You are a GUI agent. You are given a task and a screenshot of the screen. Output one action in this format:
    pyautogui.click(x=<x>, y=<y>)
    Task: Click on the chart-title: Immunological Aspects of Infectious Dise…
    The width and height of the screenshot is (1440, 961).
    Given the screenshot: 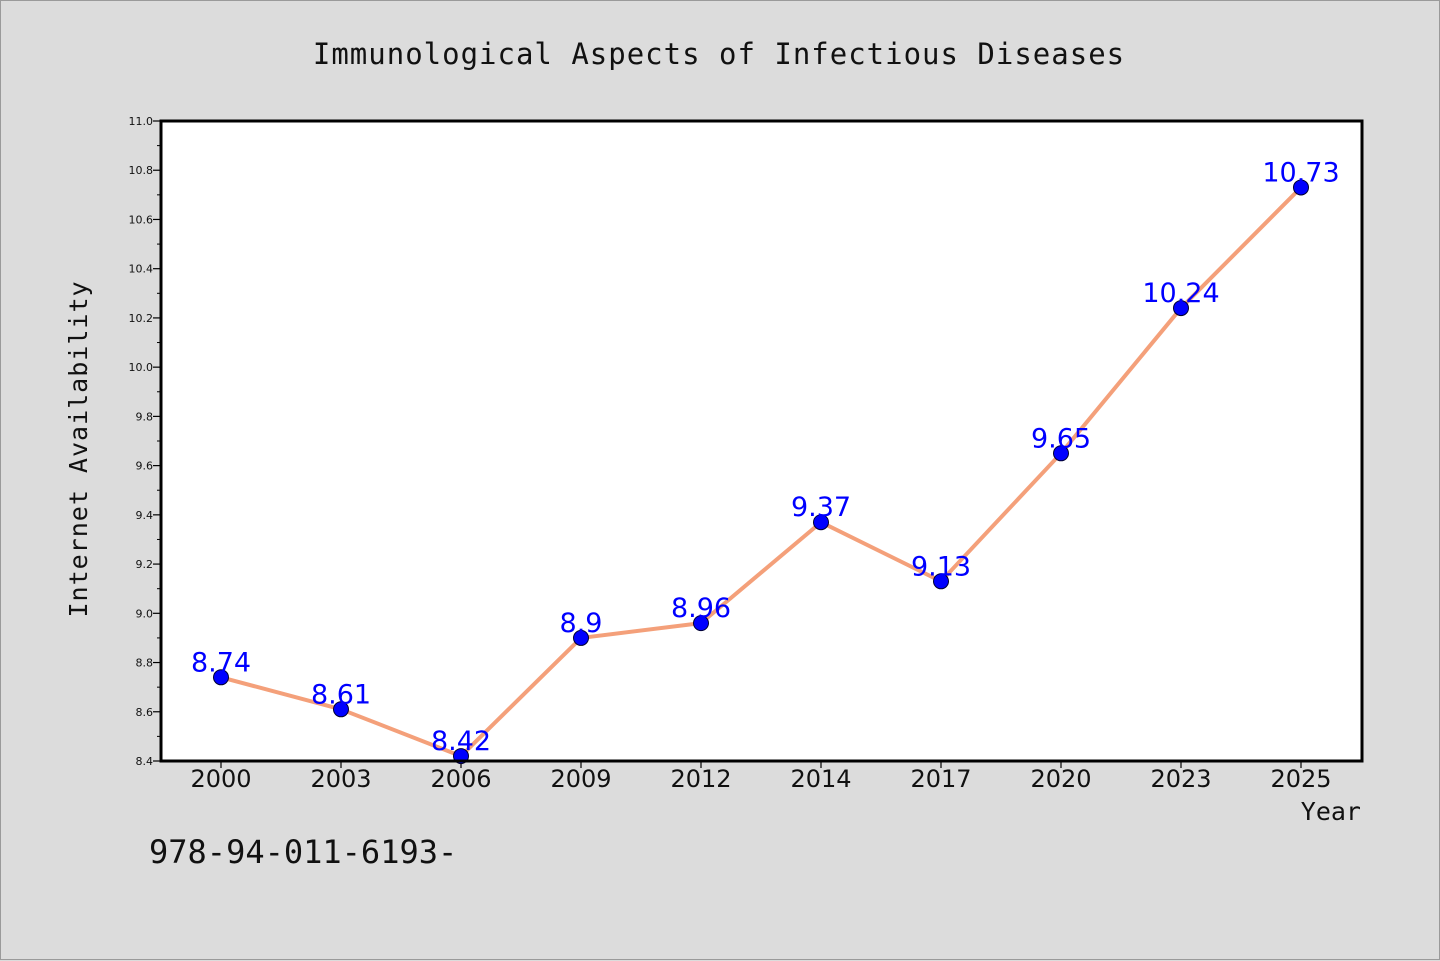 What is the action you would take?
    pyautogui.click(x=719, y=54)
    